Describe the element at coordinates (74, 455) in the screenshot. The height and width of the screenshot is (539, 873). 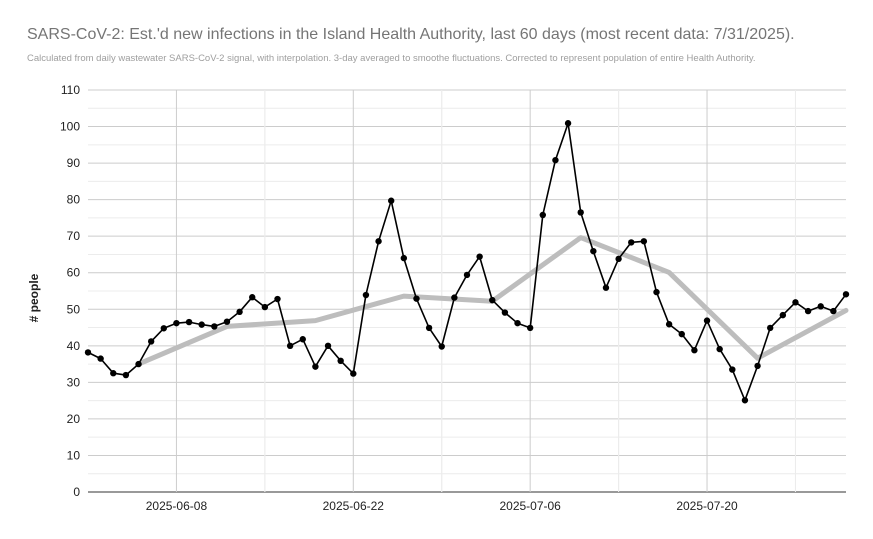
I see `y-tick-label: 10` at that location.